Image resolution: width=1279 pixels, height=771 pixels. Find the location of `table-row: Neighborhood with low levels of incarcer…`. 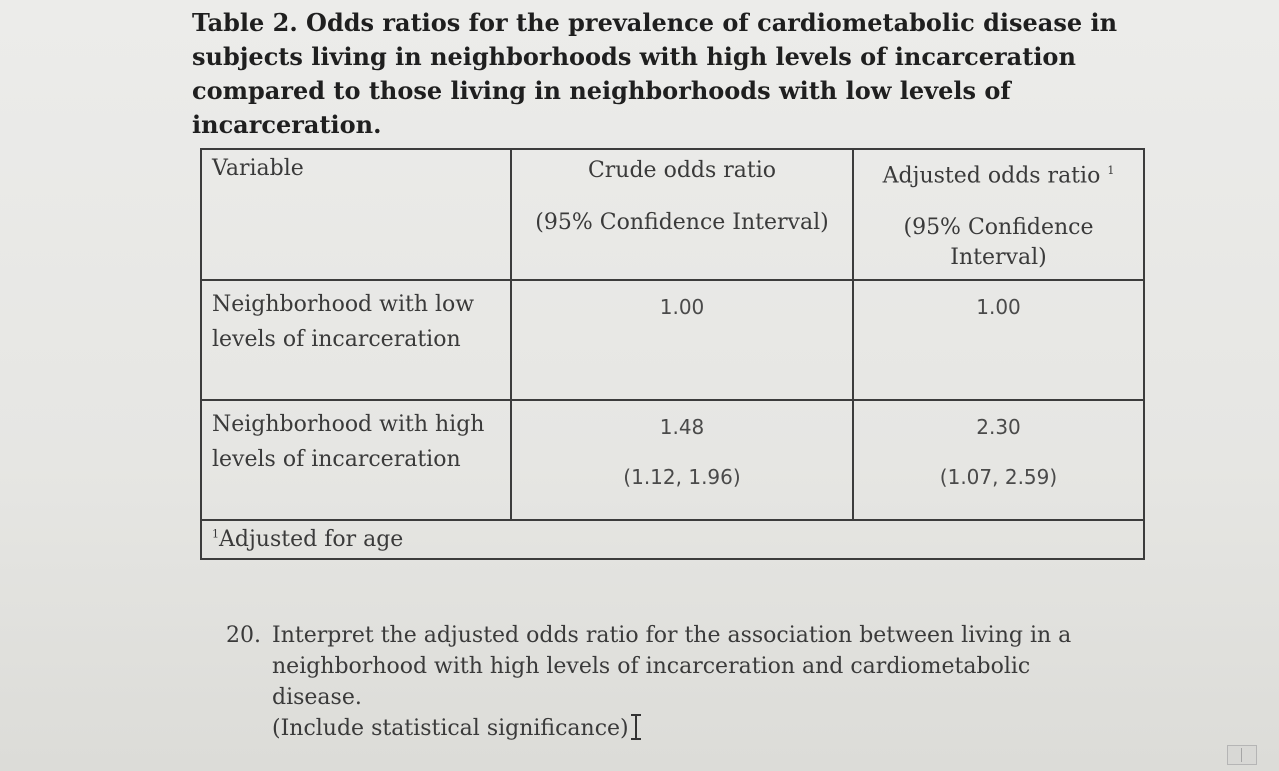

table-row: Neighborhood with low levels of incarcer… is located at coordinates (672, 340).